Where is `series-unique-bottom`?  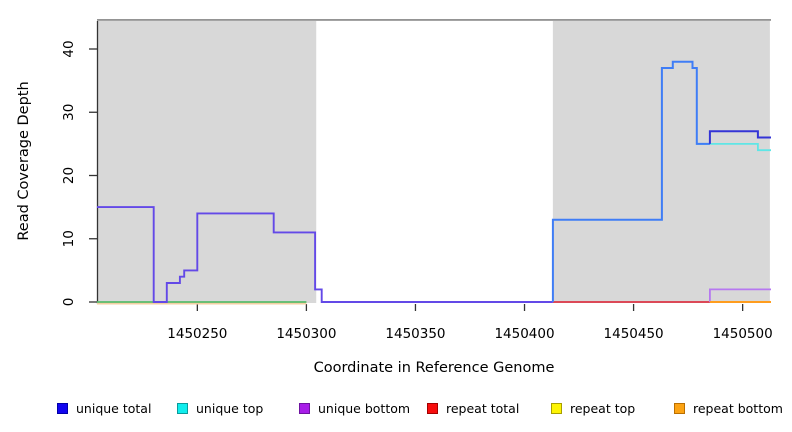
series-unique-bottom is located at coordinates (325, 254).